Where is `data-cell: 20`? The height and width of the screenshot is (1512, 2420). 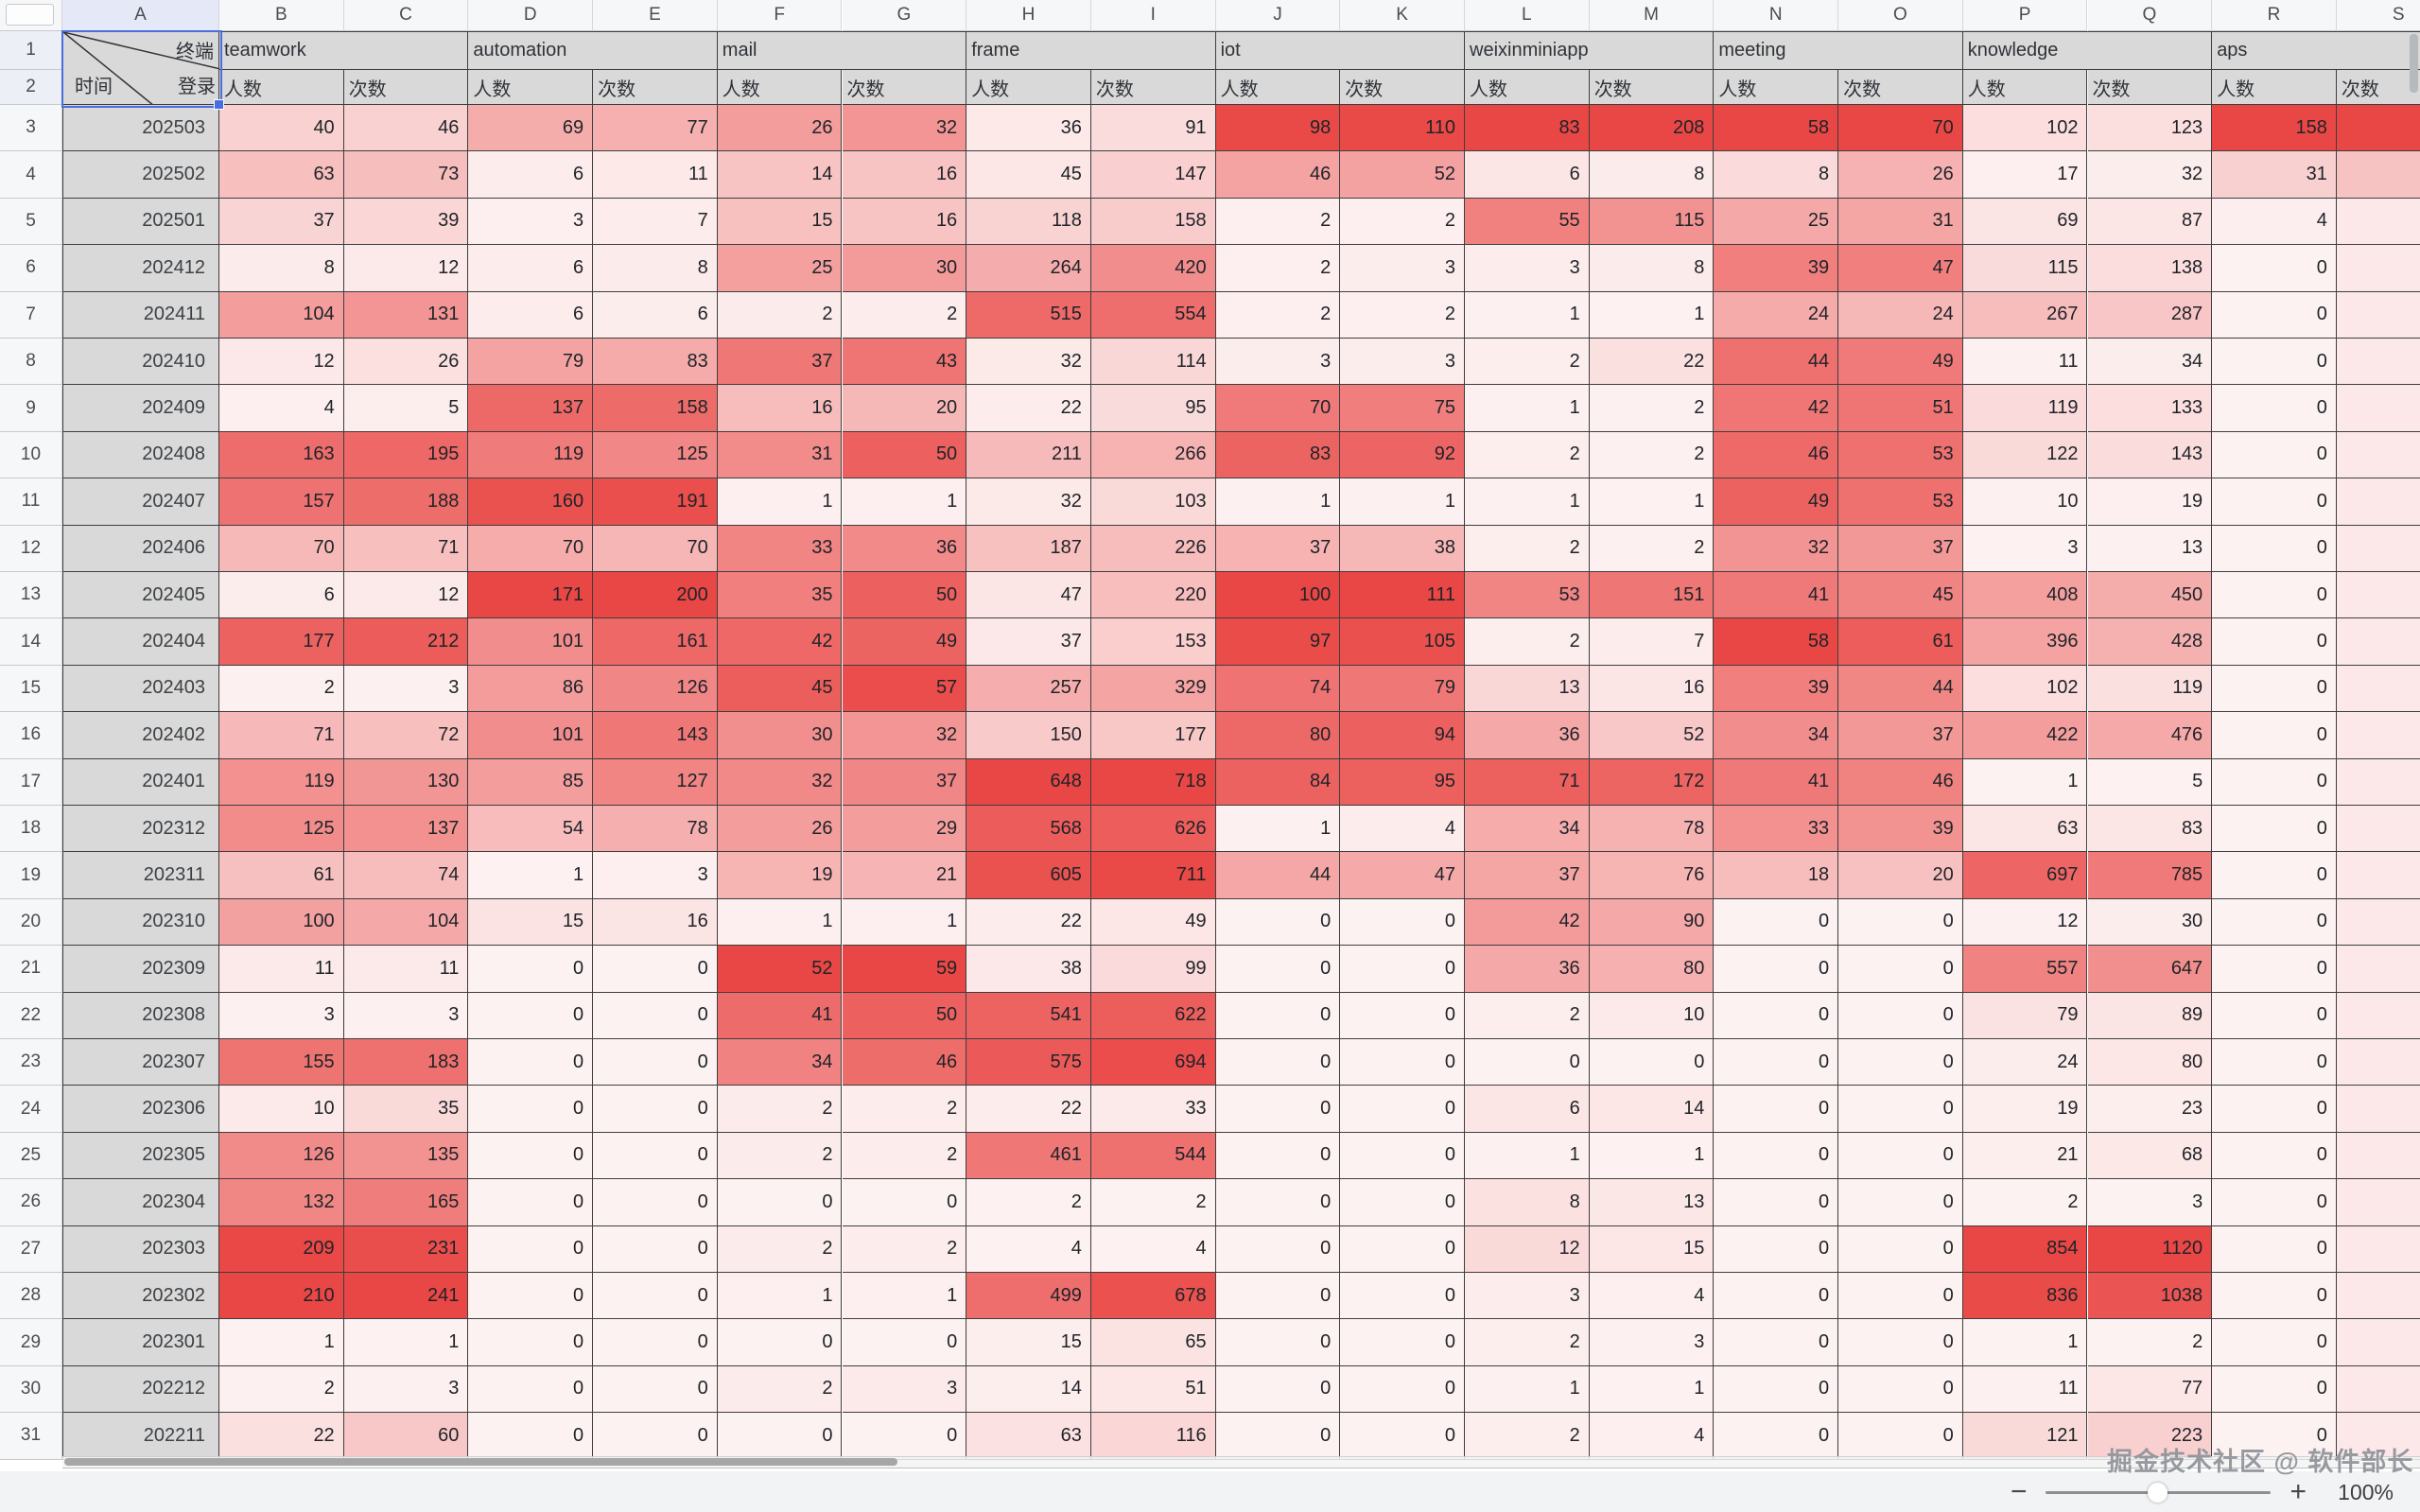 data-cell: 20 is located at coordinates (1901, 875).